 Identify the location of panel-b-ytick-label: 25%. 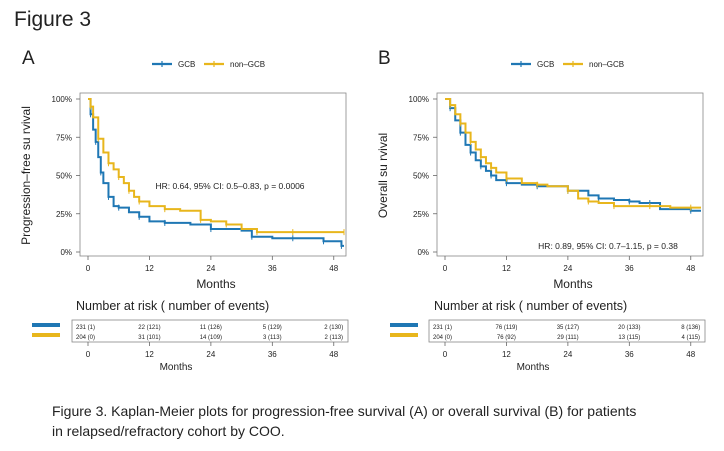
(421, 214).